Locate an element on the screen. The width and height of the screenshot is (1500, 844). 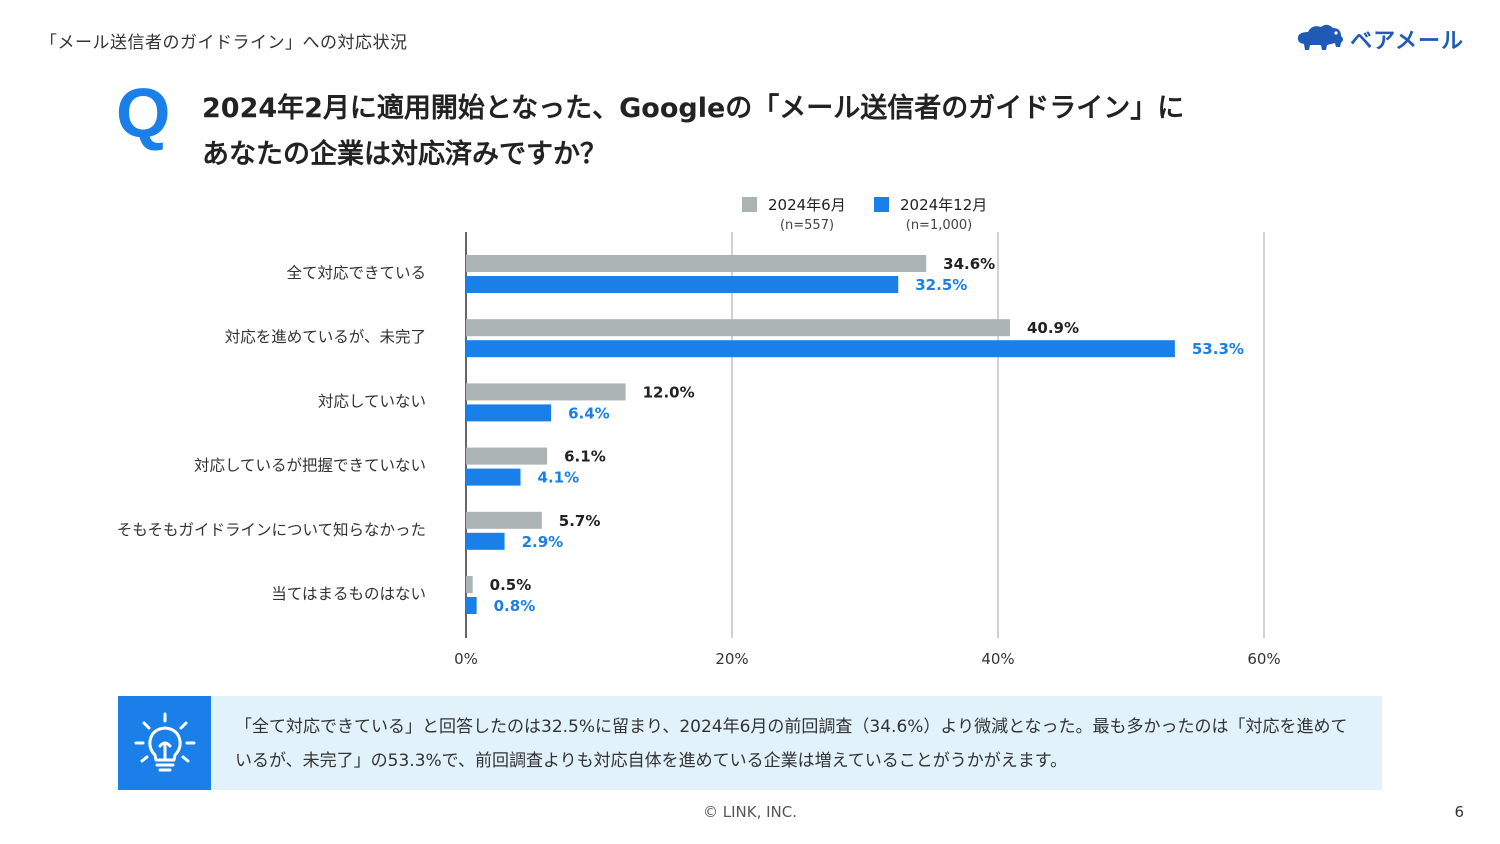
data-label: 40.9% is located at coordinates (1053, 328).